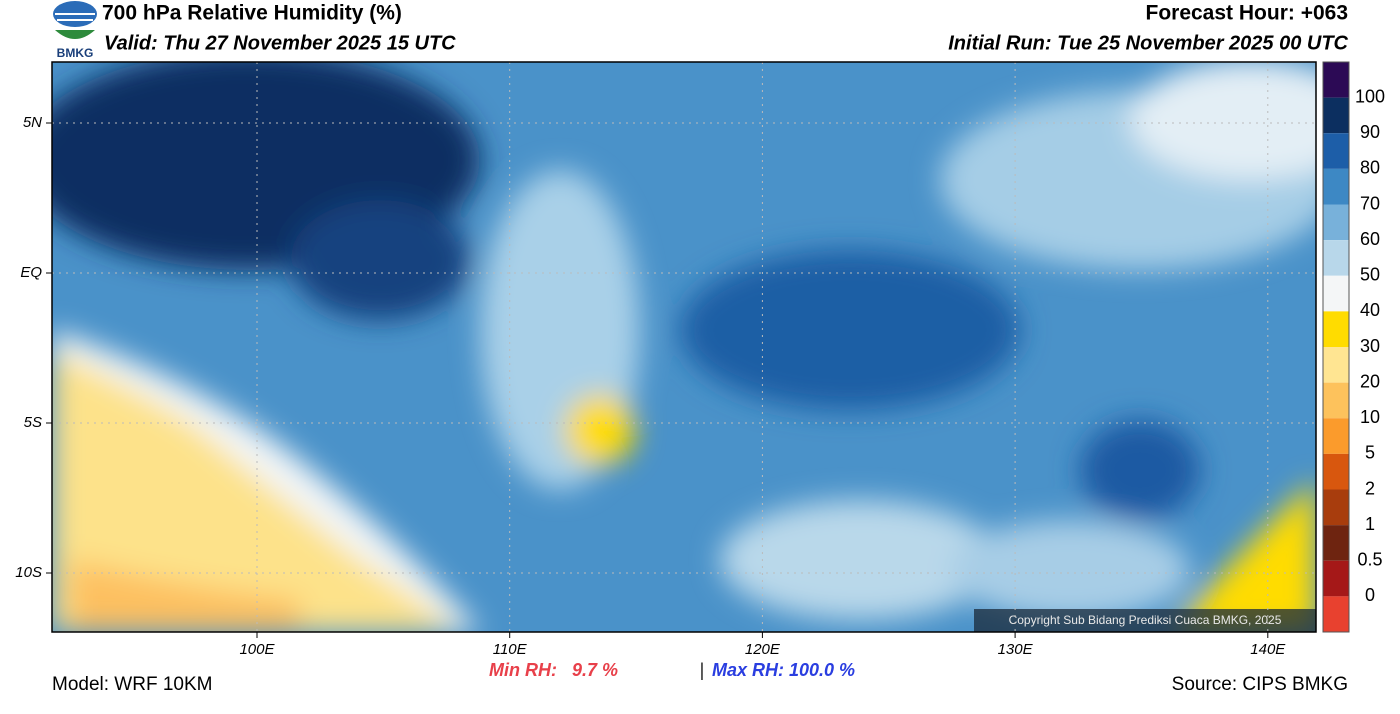 Image resolution: width=1400 pixels, height=714 pixels. I want to click on model: Model: WRF 10KM, so click(132, 684).